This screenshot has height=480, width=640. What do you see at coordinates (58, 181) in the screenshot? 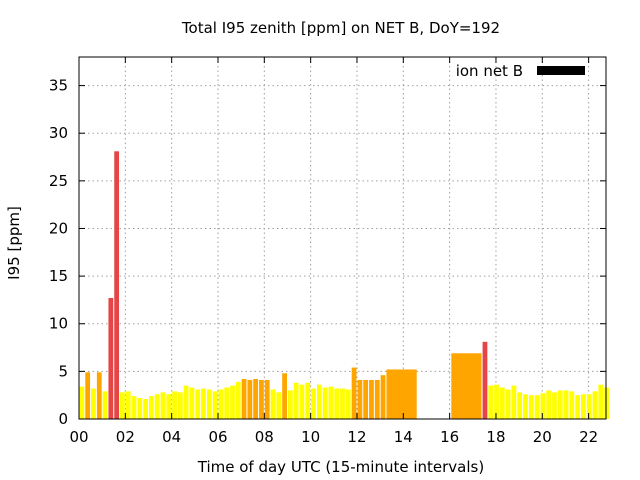
I see `y-tick-label: 25` at bounding box center [58, 181].